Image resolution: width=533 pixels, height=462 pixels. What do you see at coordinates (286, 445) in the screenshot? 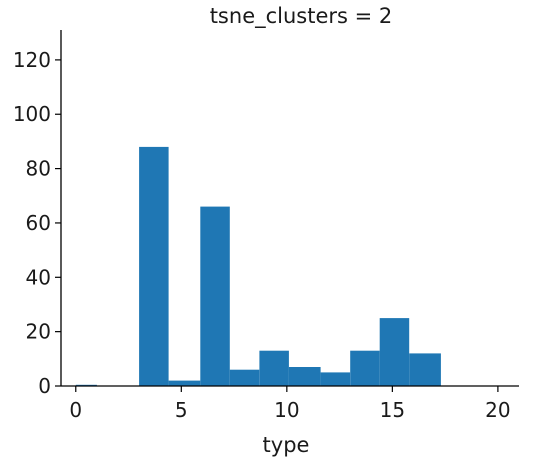
I see `x-axis-label: type` at bounding box center [286, 445].